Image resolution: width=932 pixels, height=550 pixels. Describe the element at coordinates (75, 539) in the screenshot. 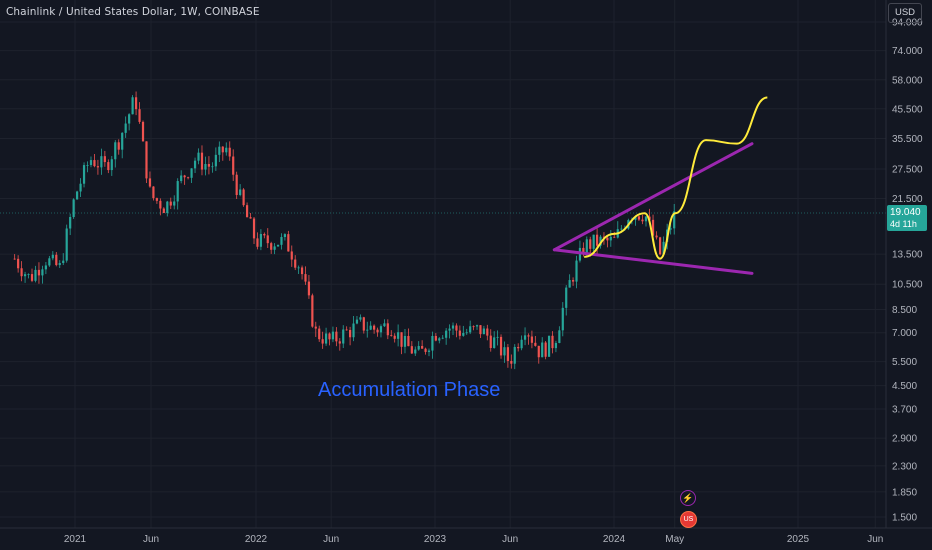

I see `time-tick-label: 2021` at that location.